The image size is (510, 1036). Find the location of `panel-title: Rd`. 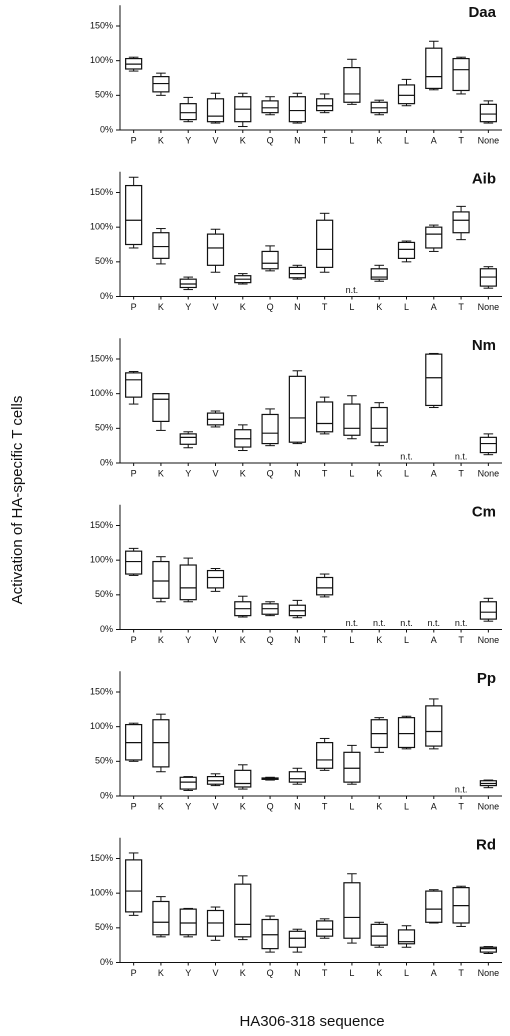

panel-title: Rd is located at coordinates (486, 844).